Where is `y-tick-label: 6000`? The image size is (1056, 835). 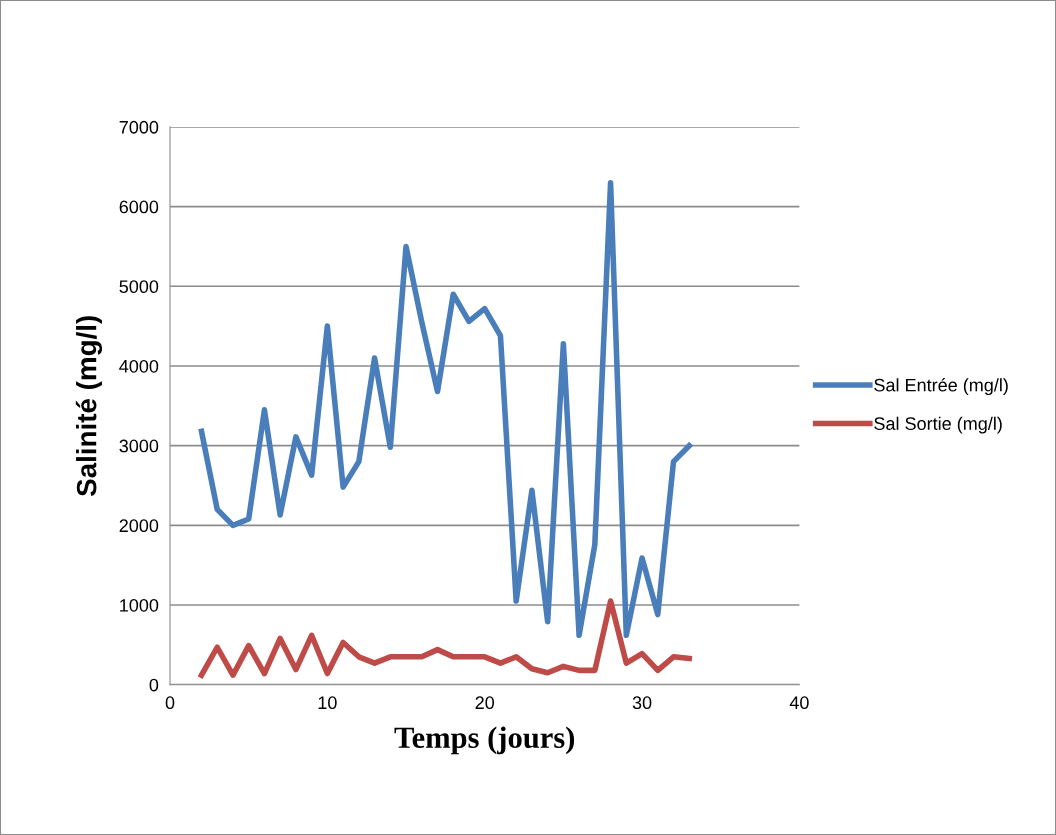
y-tick-label: 6000 is located at coordinates (139, 207).